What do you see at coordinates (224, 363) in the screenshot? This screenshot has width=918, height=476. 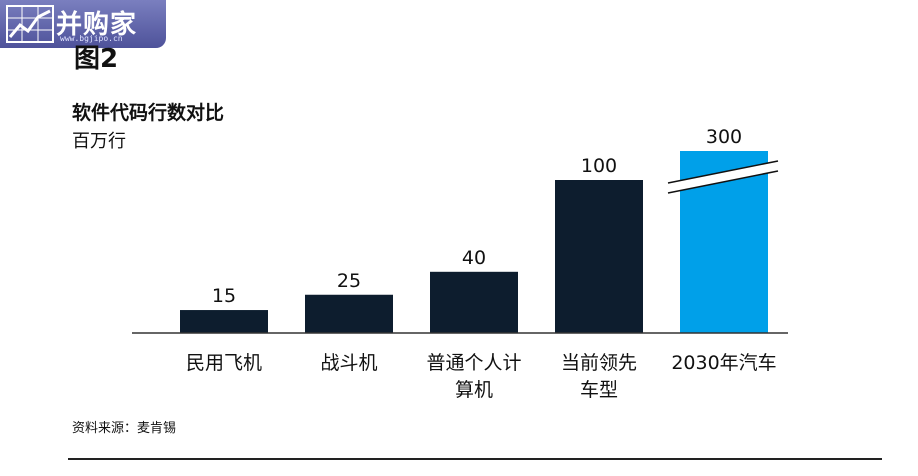 I see `category-label-0: 民用飞机` at bounding box center [224, 363].